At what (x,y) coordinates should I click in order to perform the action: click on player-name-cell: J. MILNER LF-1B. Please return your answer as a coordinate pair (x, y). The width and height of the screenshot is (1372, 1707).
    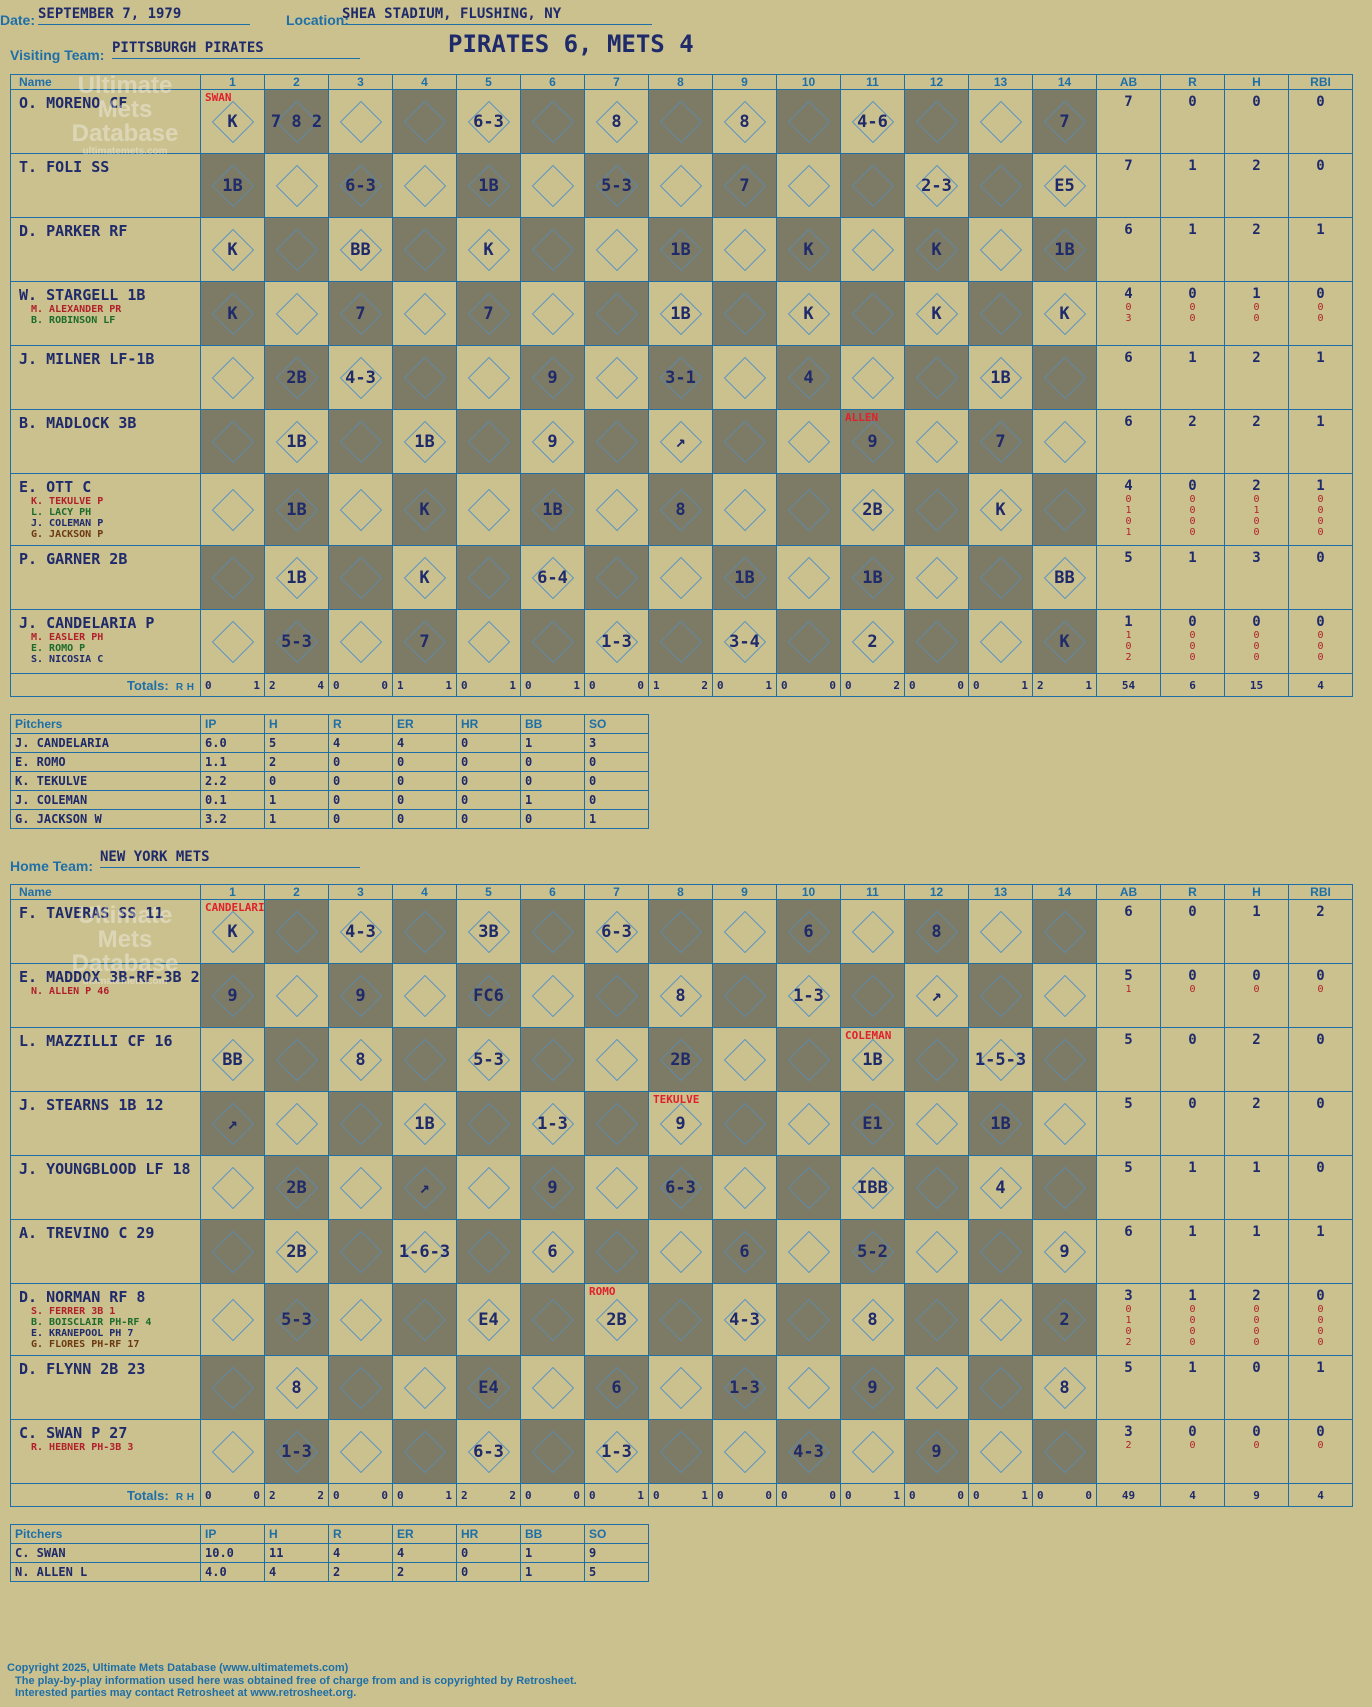
    Looking at the image, I should click on (105, 377).